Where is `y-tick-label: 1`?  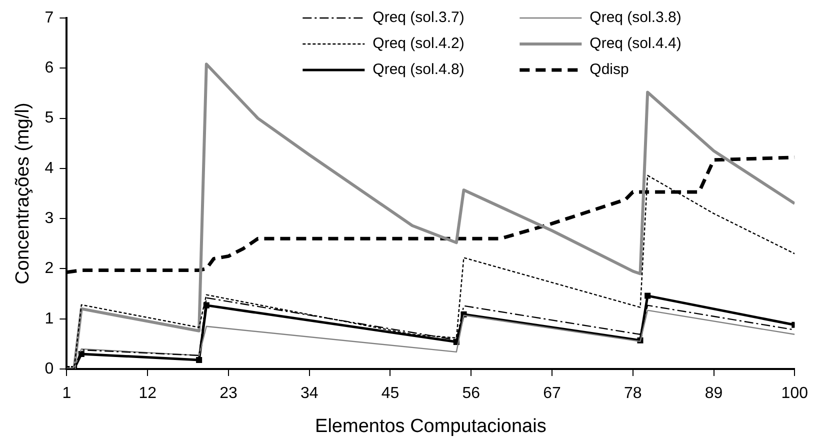
y-tick-label: 1 is located at coordinates (49, 319).